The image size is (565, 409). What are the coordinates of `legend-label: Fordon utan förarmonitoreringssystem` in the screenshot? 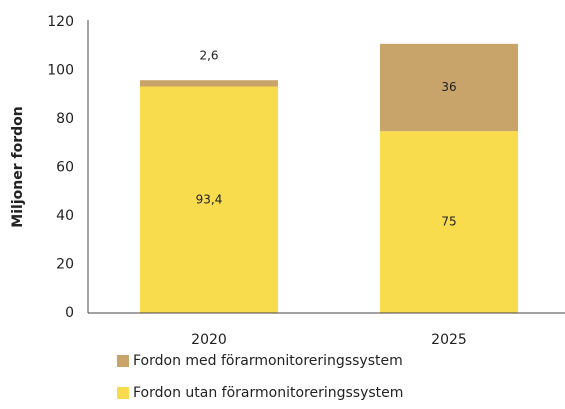 It's located at (268, 393).